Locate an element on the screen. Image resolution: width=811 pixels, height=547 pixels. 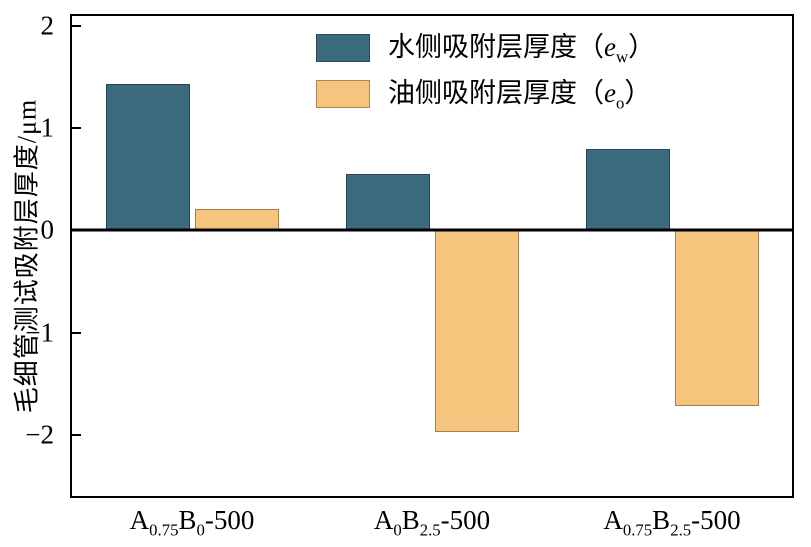
y-tick-label: −2 is located at coordinates (39, 434).